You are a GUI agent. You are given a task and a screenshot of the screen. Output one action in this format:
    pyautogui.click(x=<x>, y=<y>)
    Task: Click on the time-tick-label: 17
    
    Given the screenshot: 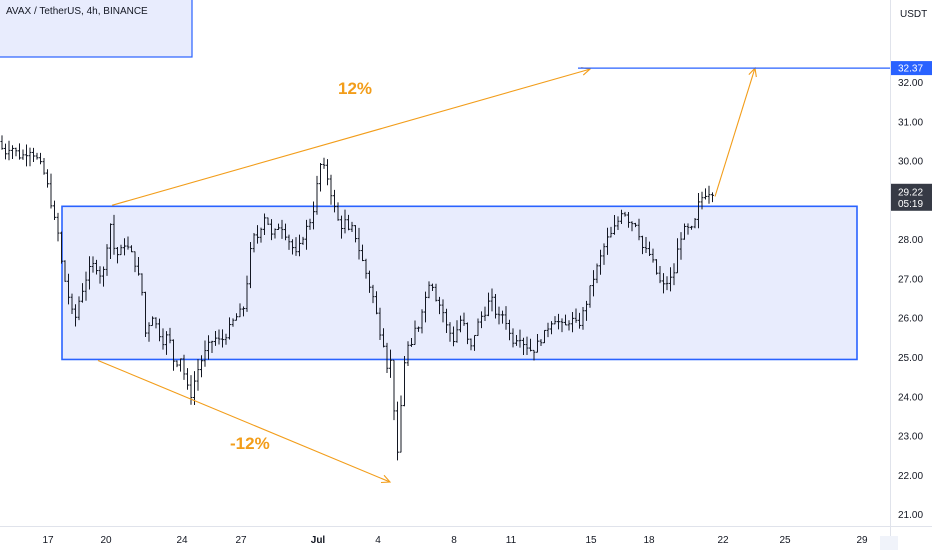 What is the action you would take?
    pyautogui.click(x=48, y=540)
    